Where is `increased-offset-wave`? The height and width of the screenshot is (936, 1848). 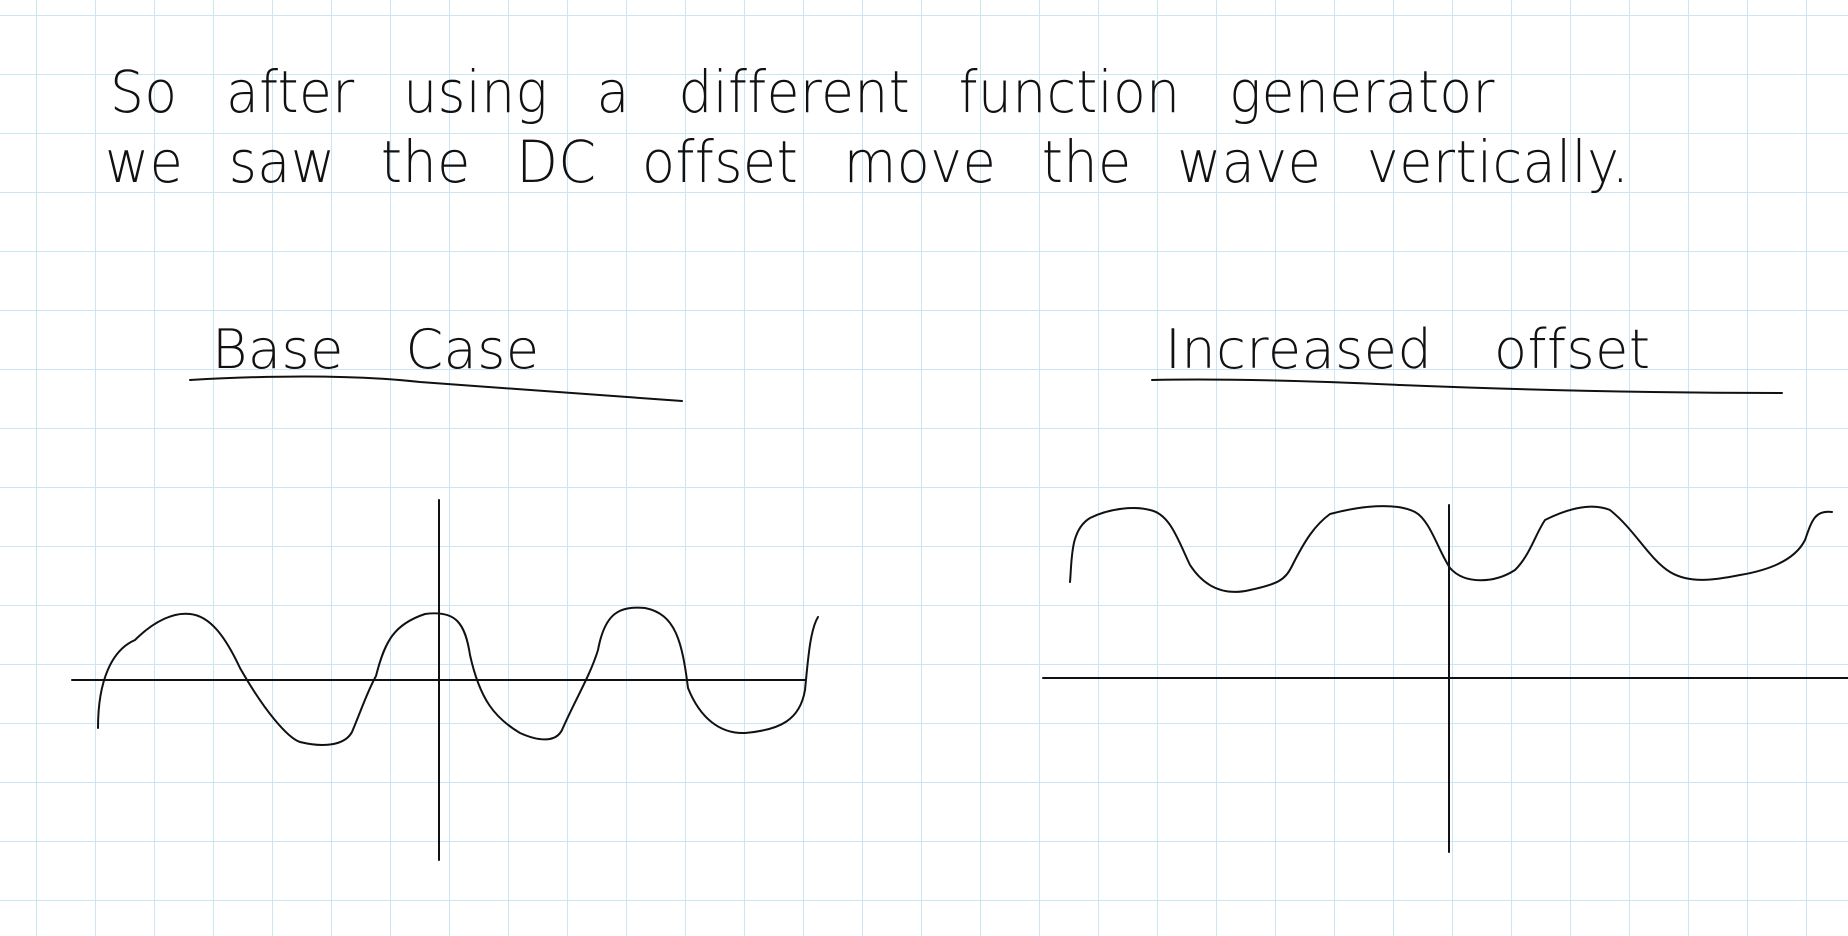
increased-offset-wave is located at coordinates (1451, 549).